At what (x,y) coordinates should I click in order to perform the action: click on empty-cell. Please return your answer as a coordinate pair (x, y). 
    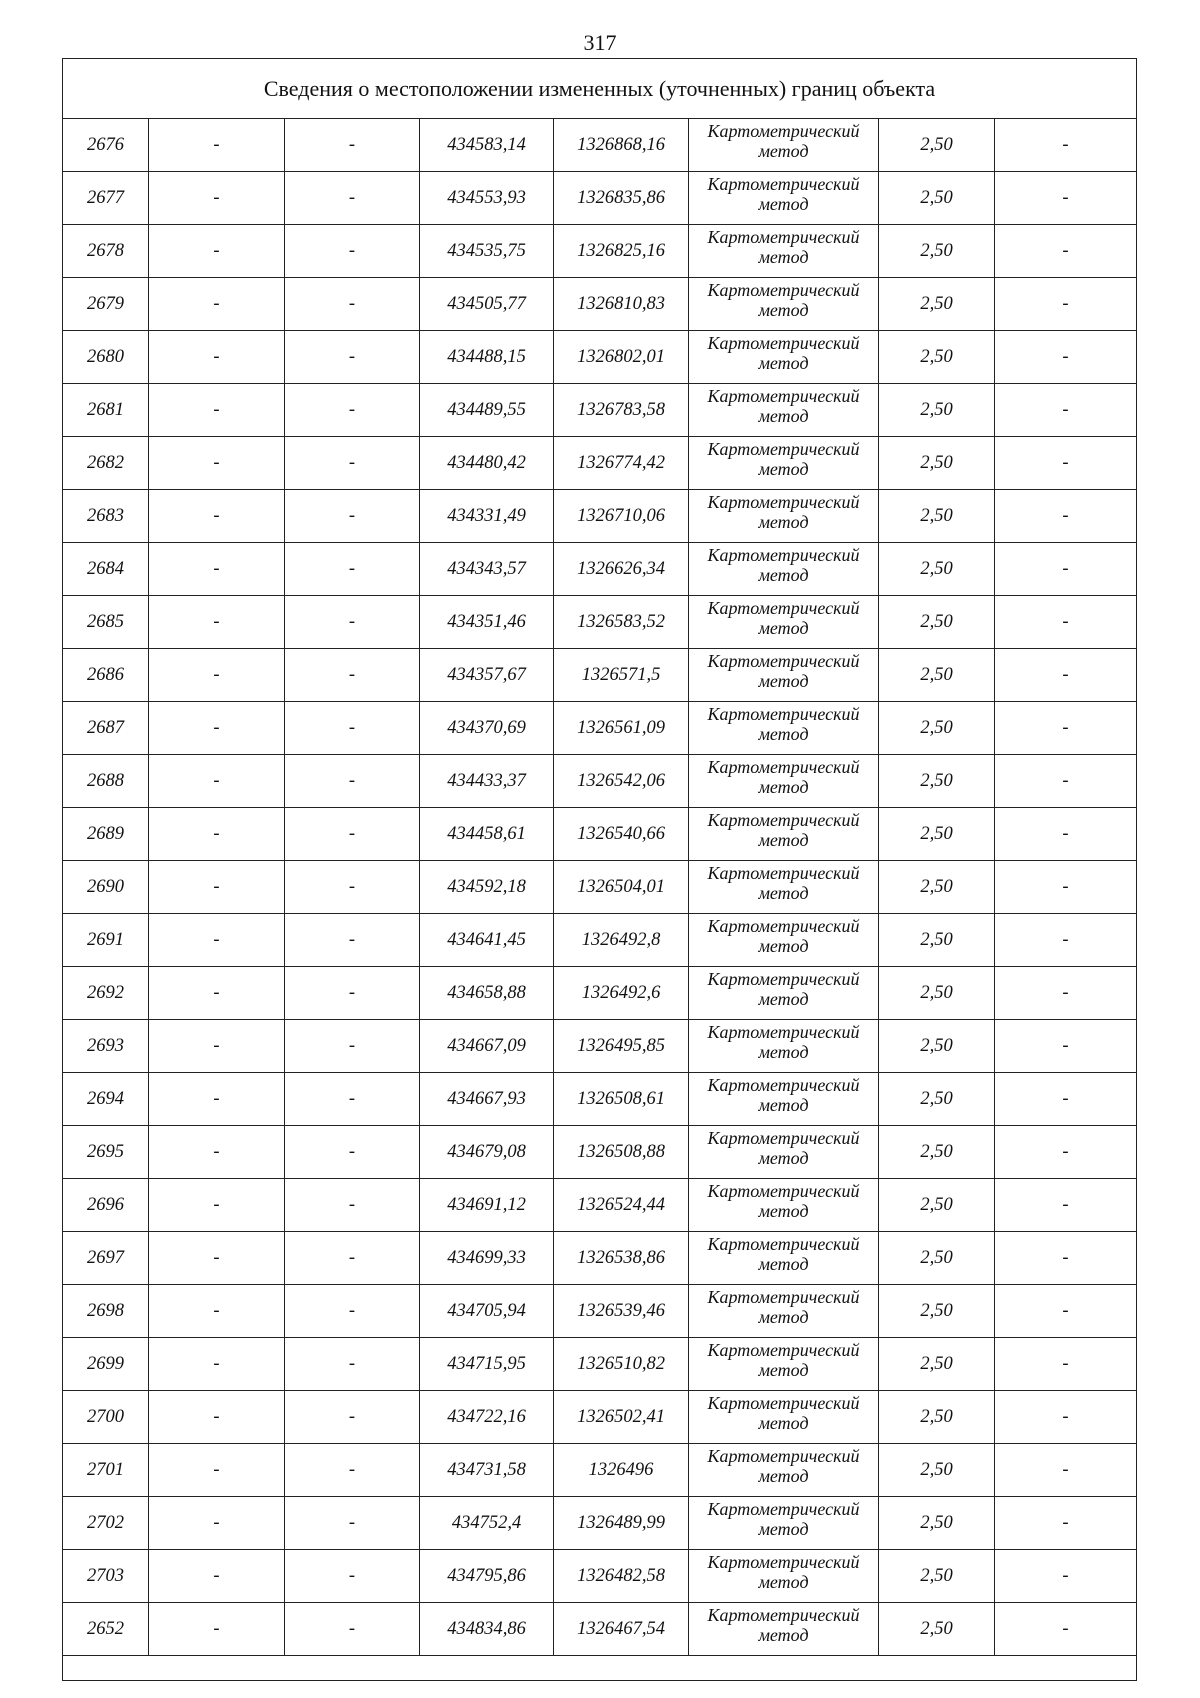
    Looking at the image, I should click on (599, 1668).